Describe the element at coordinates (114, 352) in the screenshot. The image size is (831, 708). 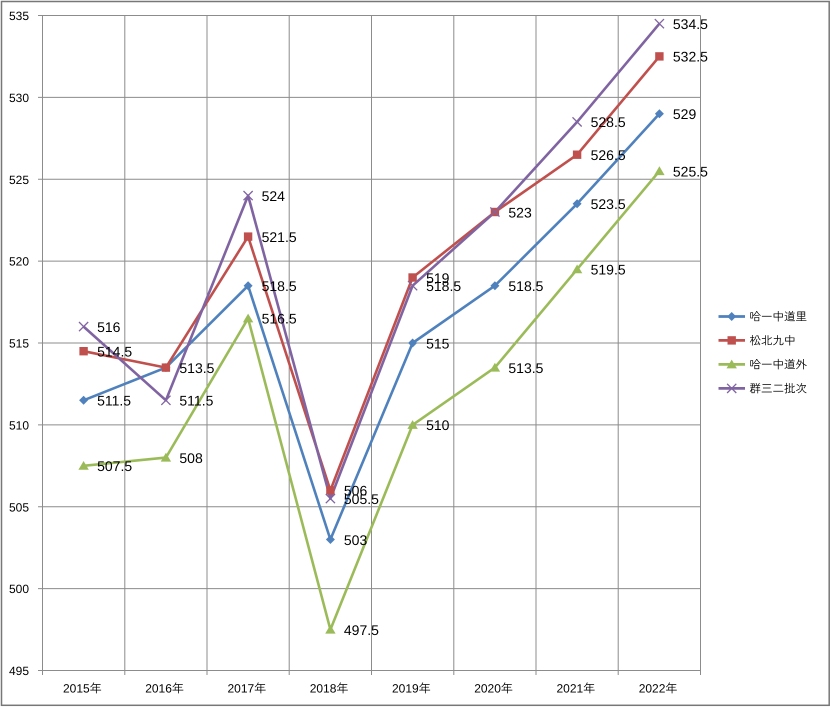
I see `svg-text: 514.5` at that location.